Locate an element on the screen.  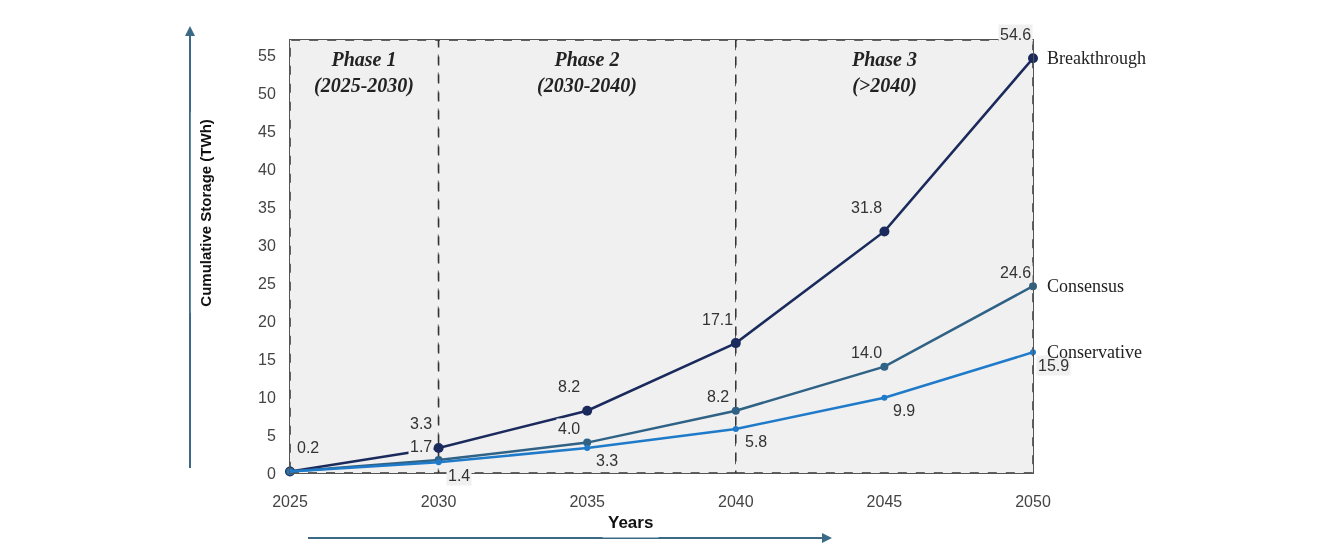
data-label: 1.4 is located at coordinates (459, 475).